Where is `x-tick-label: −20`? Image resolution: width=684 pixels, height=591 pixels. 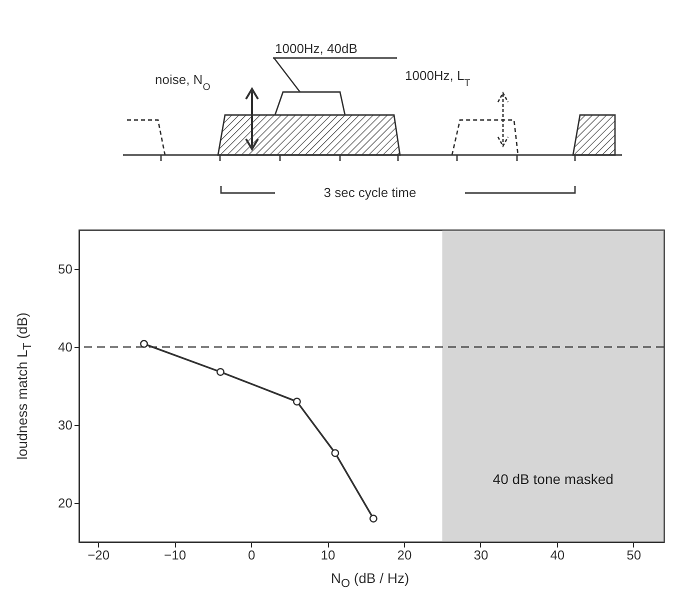
x-tick-label: −20 is located at coordinates (99, 555).